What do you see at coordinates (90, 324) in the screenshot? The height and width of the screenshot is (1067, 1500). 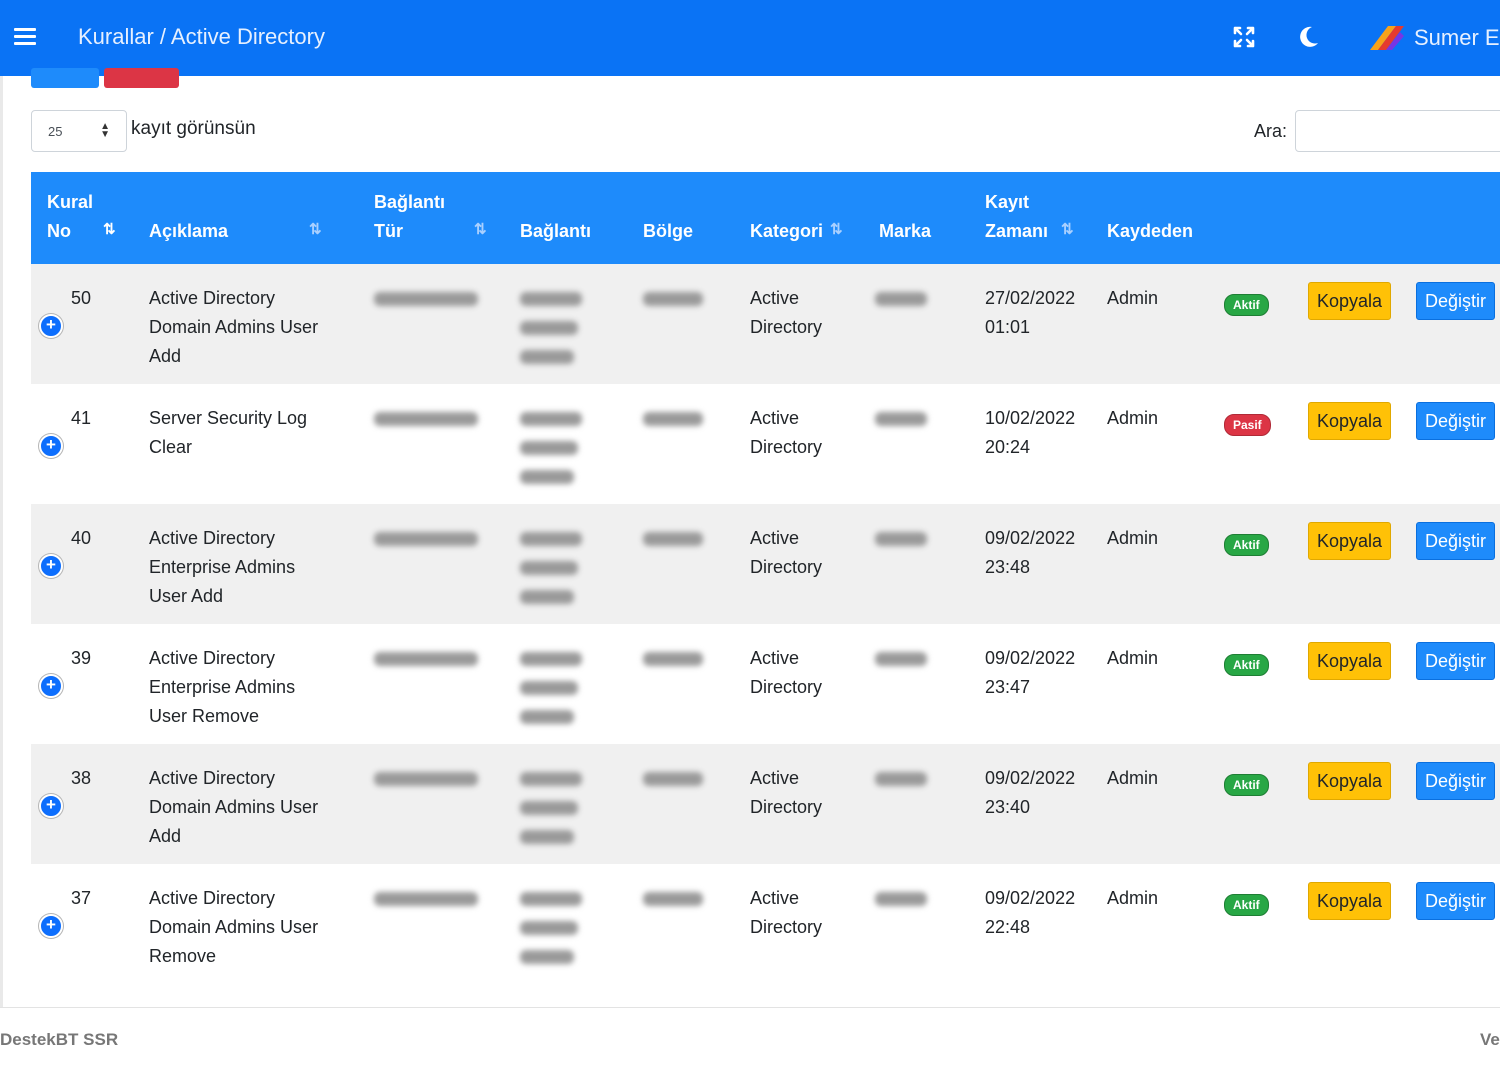 I see `cell-kural-no: 50 +` at bounding box center [90, 324].